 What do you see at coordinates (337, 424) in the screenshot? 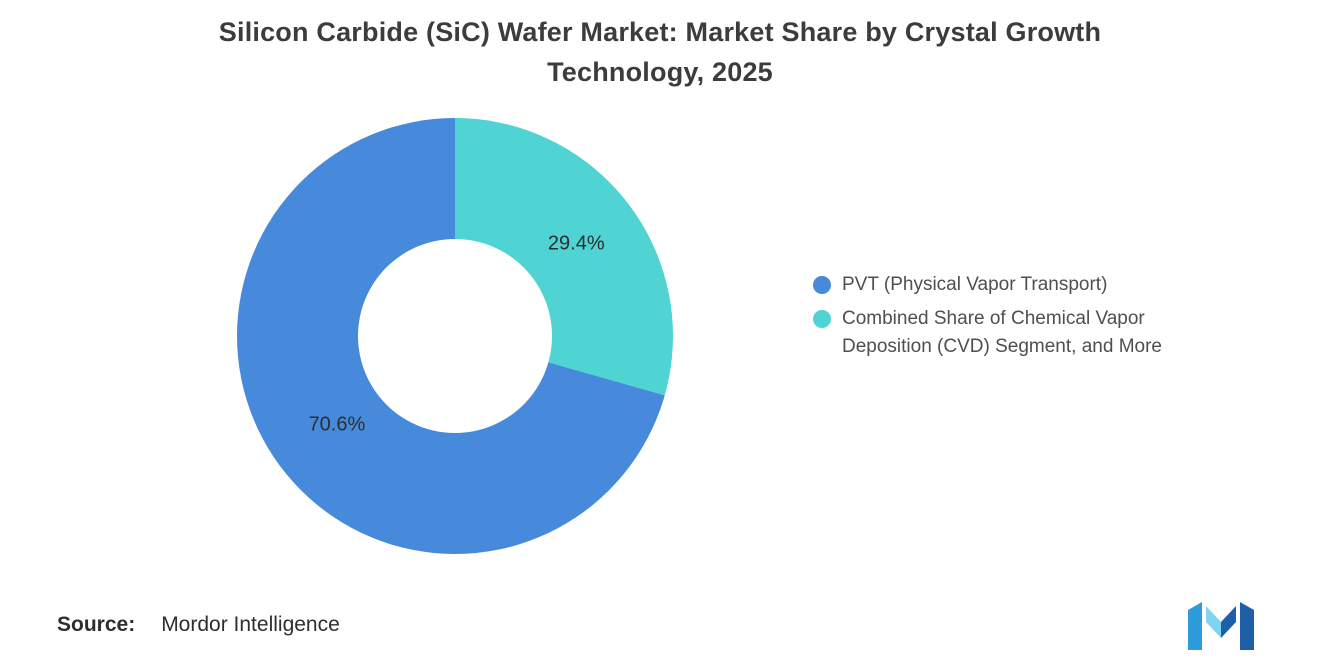
I see `slice-percent-label-pvt: 70.6%` at bounding box center [337, 424].